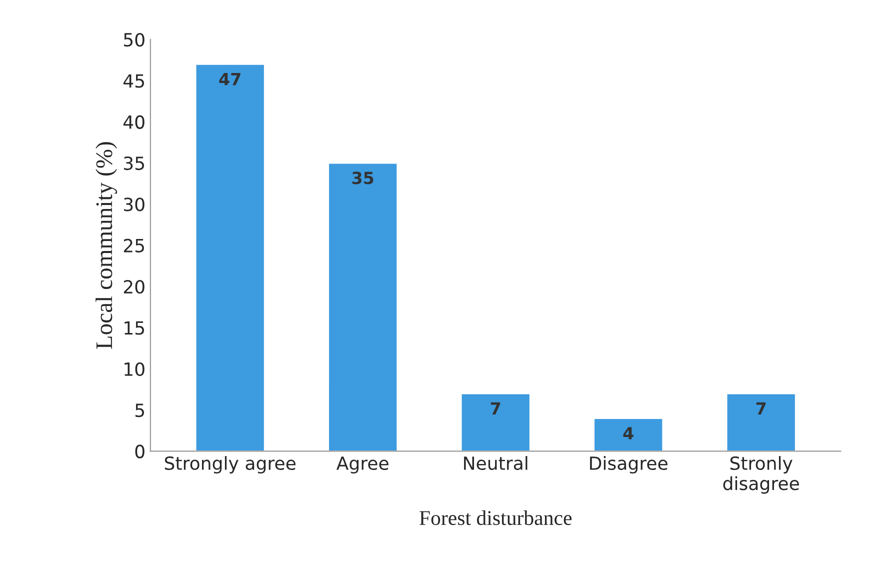 The image size is (885, 564). Describe the element at coordinates (139, 451) in the screenshot. I see `y-tick-label: 0` at that location.